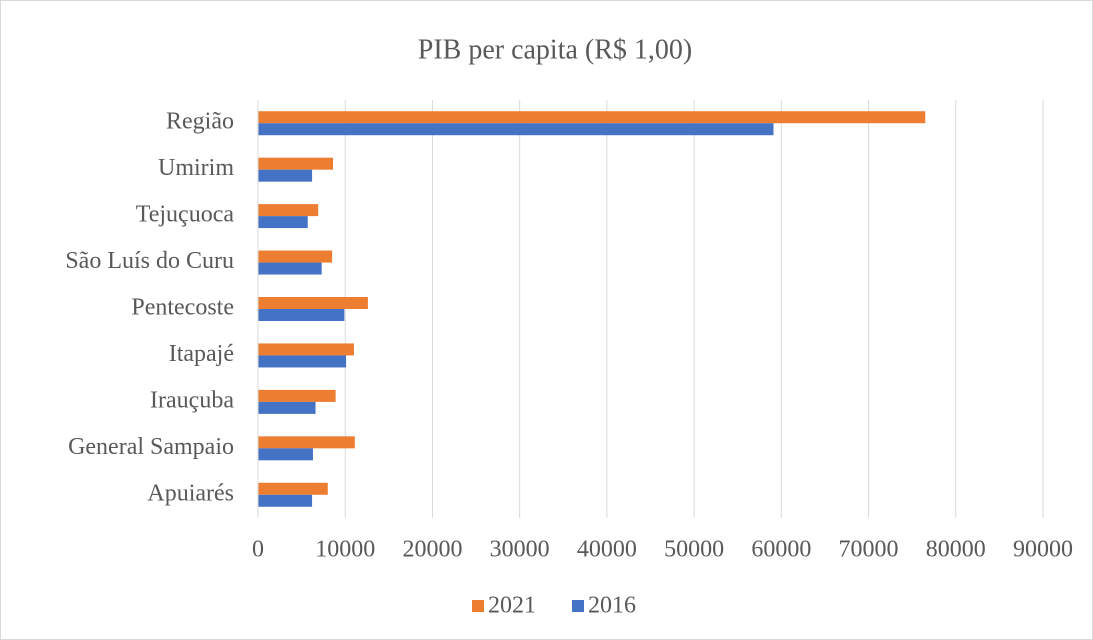 This screenshot has width=1093, height=640. What do you see at coordinates (185, 215) in the screenshot?
I see `y-tick-label: Tejuçuoca` at bounding box center [185, 215].